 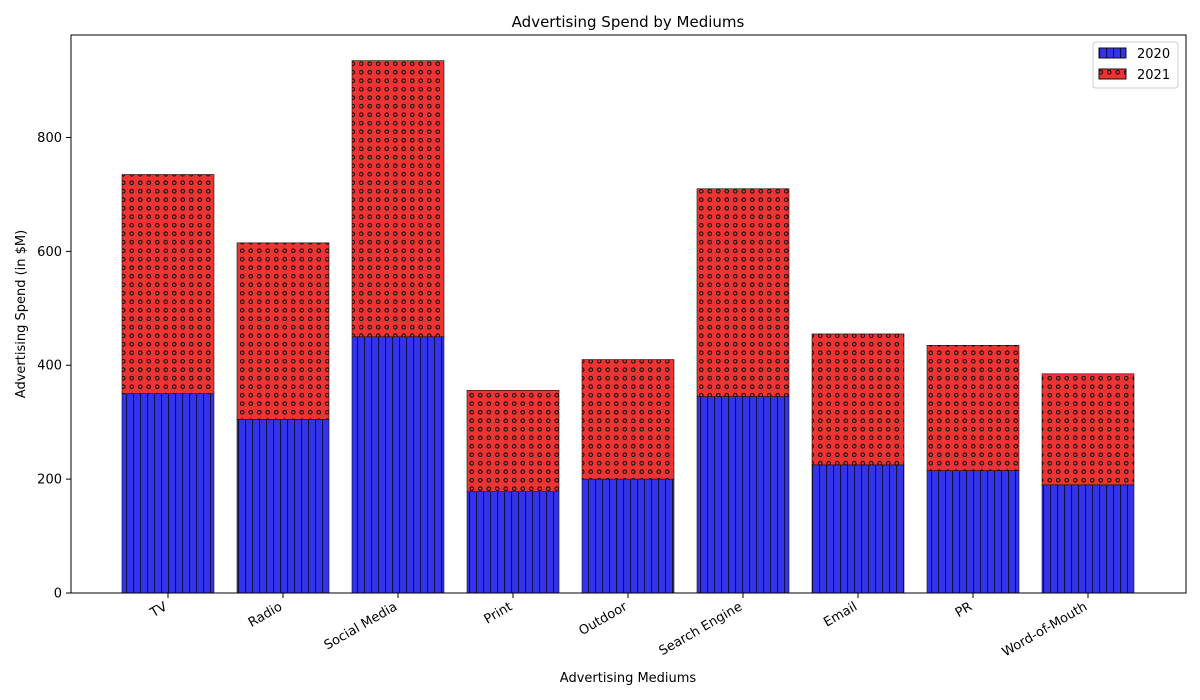 I want to click on bar-2020-pr, so click(x=973, y=532).